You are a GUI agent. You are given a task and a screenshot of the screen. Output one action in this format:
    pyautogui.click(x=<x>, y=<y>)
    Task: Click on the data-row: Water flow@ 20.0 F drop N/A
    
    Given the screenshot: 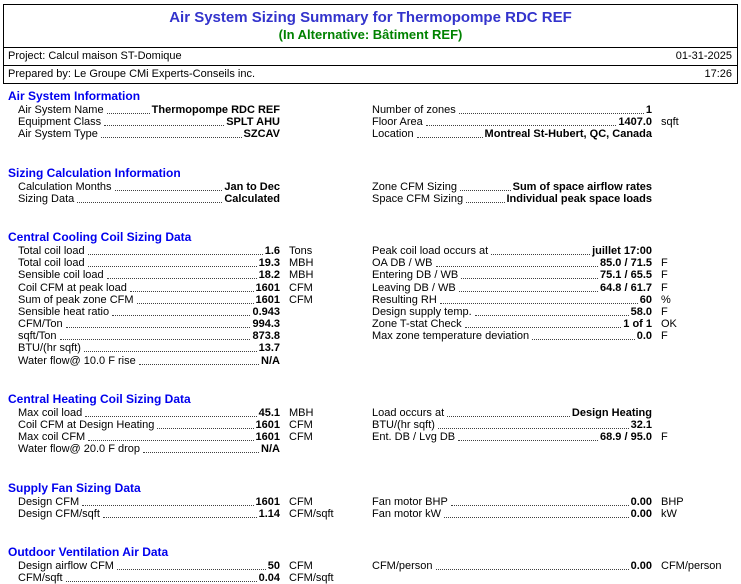 What is the action you would take?
    pyautogui.click(x=174, y=449)
    